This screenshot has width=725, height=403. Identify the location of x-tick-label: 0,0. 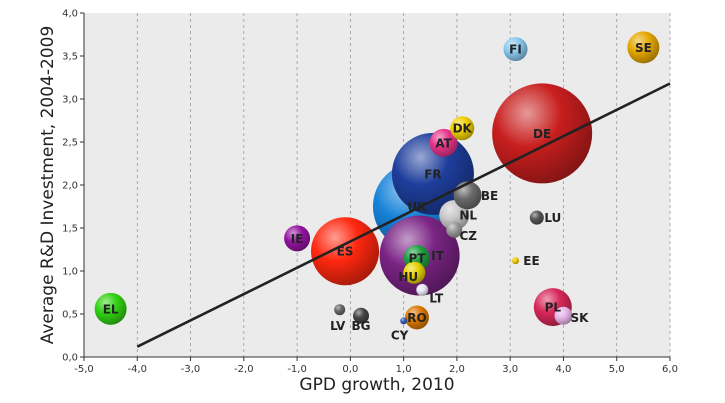
(350, 369).